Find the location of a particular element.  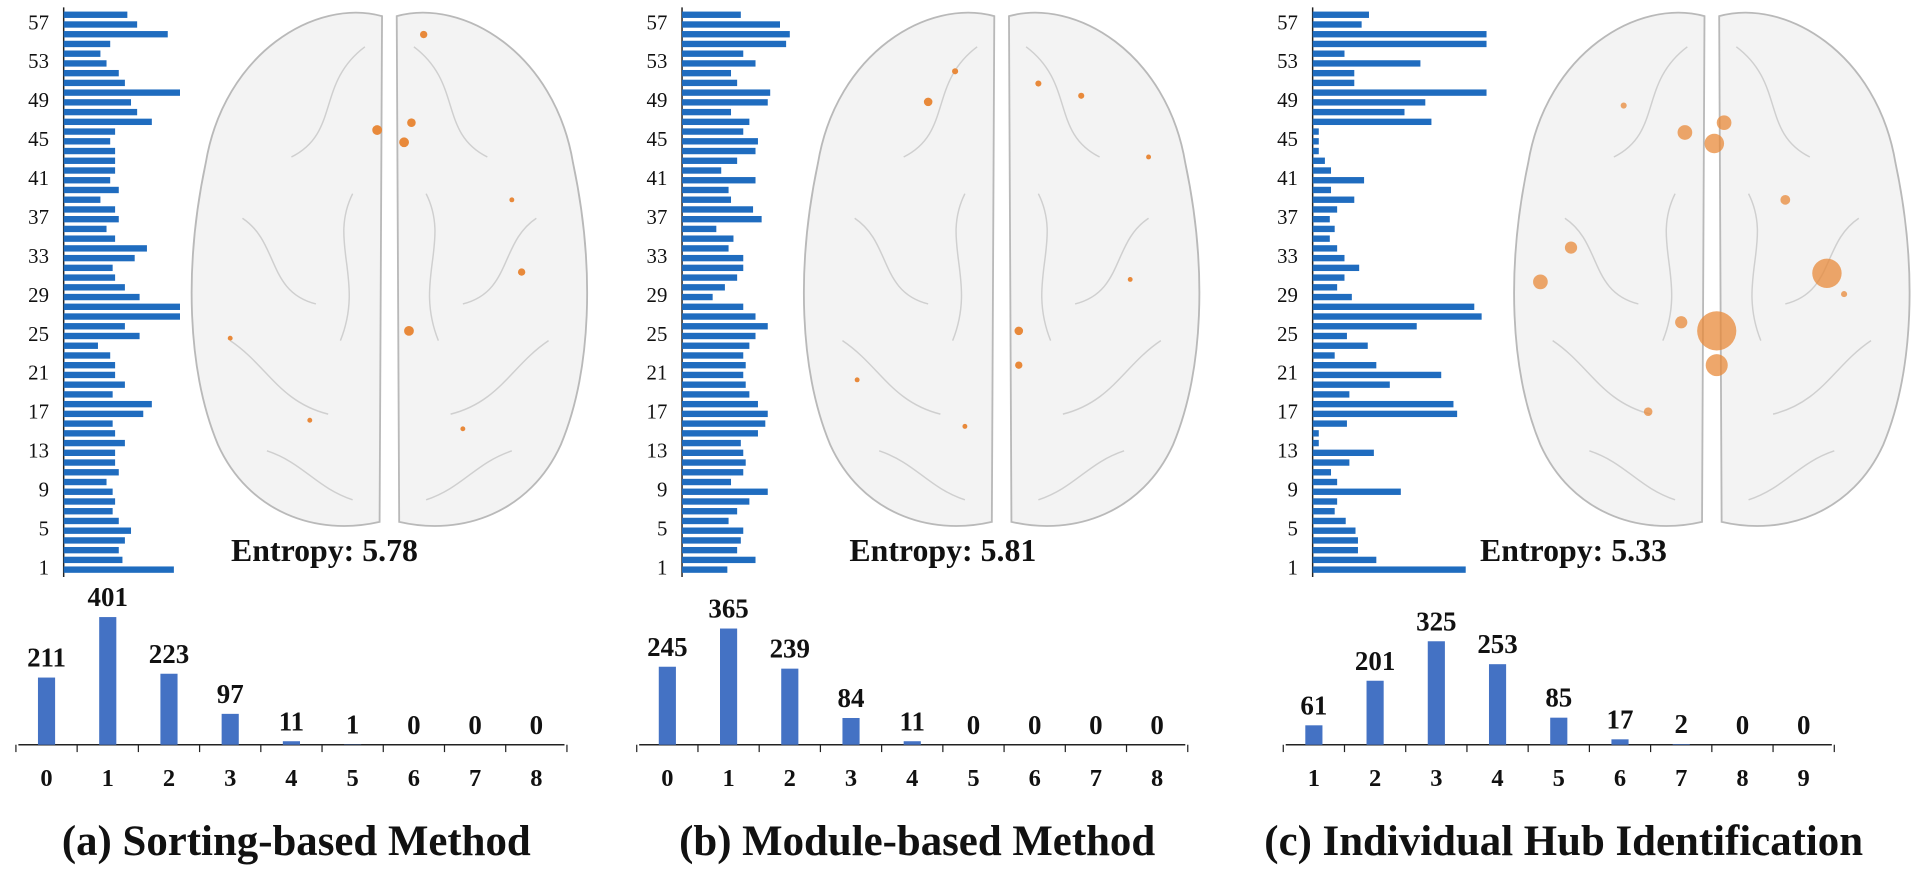

y-tick-label: 25 is located at coordinates (657, 334).